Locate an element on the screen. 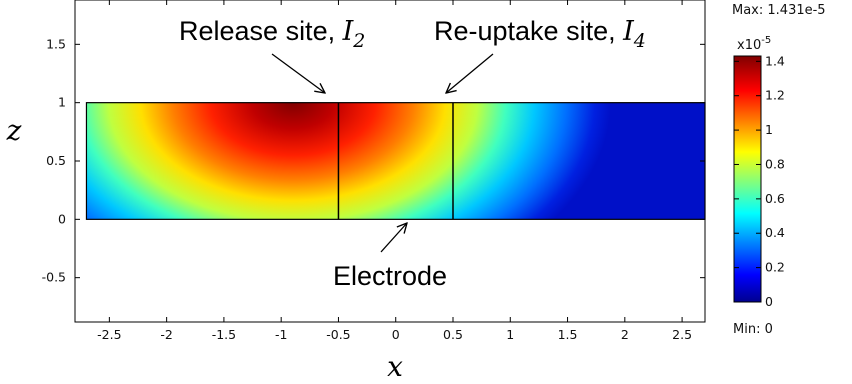 The image size is (852, 384). x-tick-label: 1 is located at coordinates (510, 334).